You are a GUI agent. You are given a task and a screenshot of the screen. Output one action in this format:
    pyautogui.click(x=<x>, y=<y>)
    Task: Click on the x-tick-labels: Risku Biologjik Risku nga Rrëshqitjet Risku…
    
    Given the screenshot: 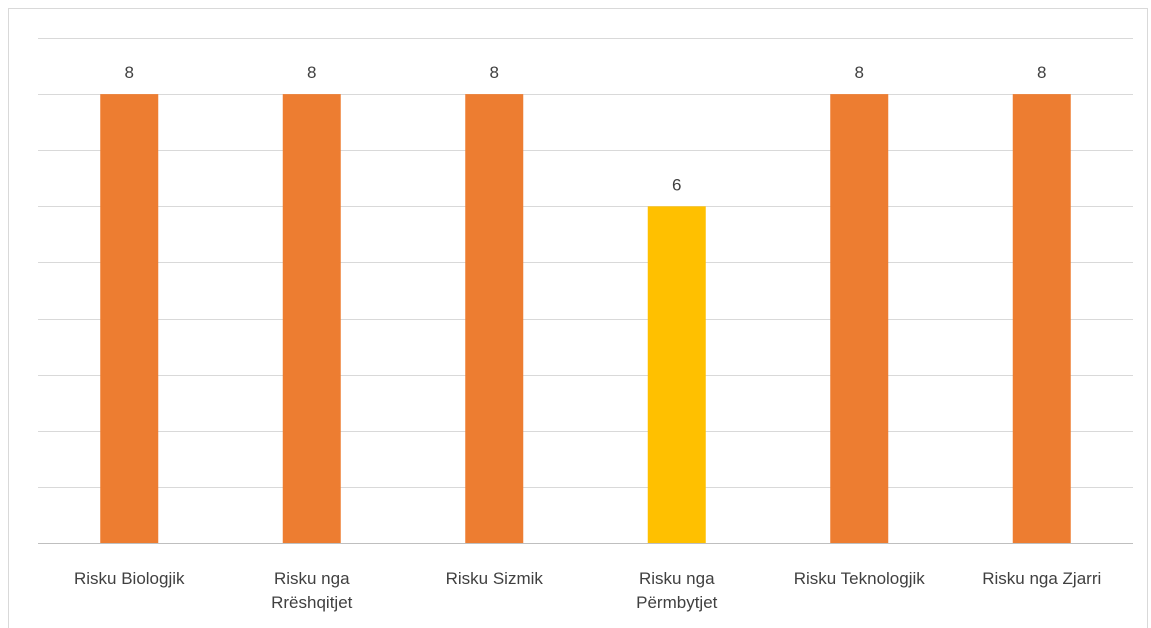 What is the action you would take?
    pyautogui.click(x=587, y=590)
    